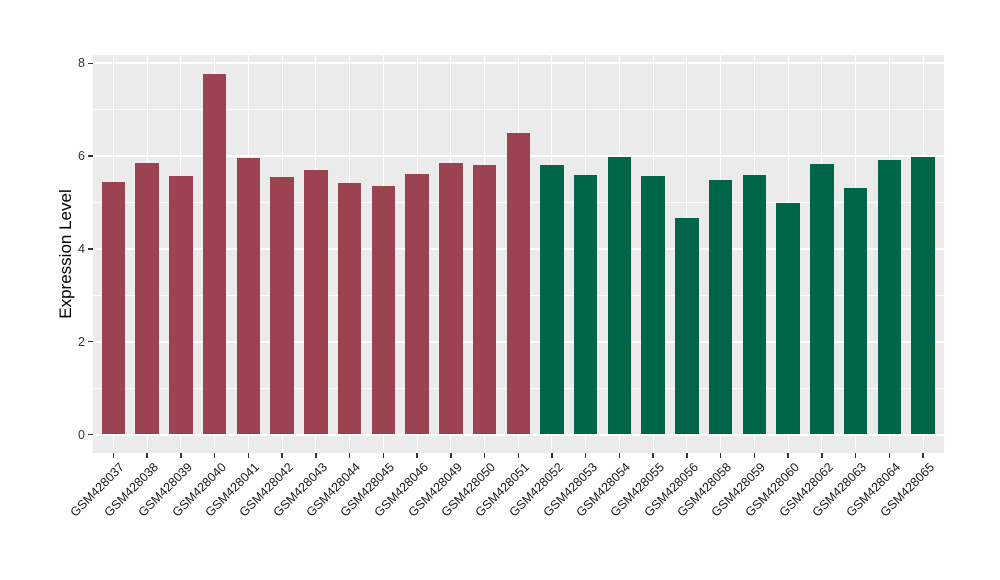 The image size is (1000, 580). Describe the element at coordinates (349, 309) in the screenshot. I see `bar-GSM428044` at that location.